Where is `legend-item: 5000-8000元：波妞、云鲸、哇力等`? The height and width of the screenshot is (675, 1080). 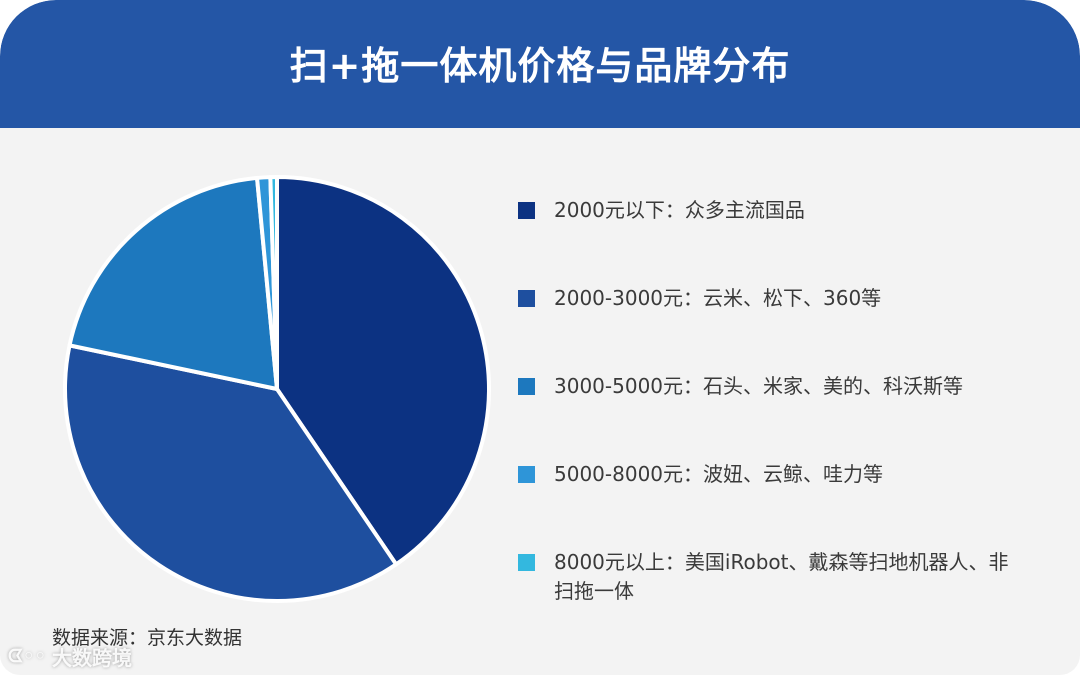
legend-item: 5000-8000元：波妞、云鲸、哇力等 is located at coordinates (771, 474).